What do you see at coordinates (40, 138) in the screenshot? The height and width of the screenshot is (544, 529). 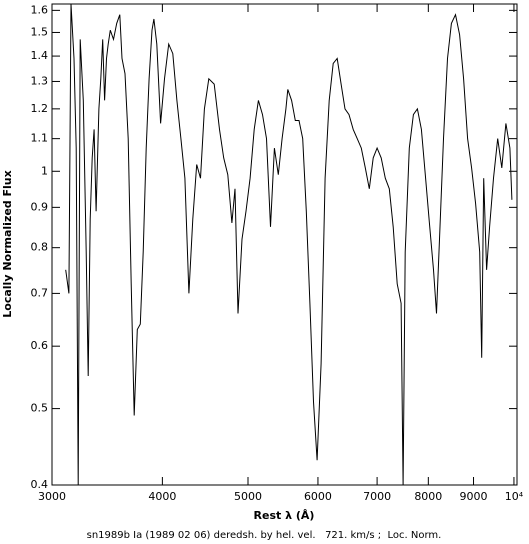 I see `y-tick-label: 1.1` at bounding box center [40, 138].